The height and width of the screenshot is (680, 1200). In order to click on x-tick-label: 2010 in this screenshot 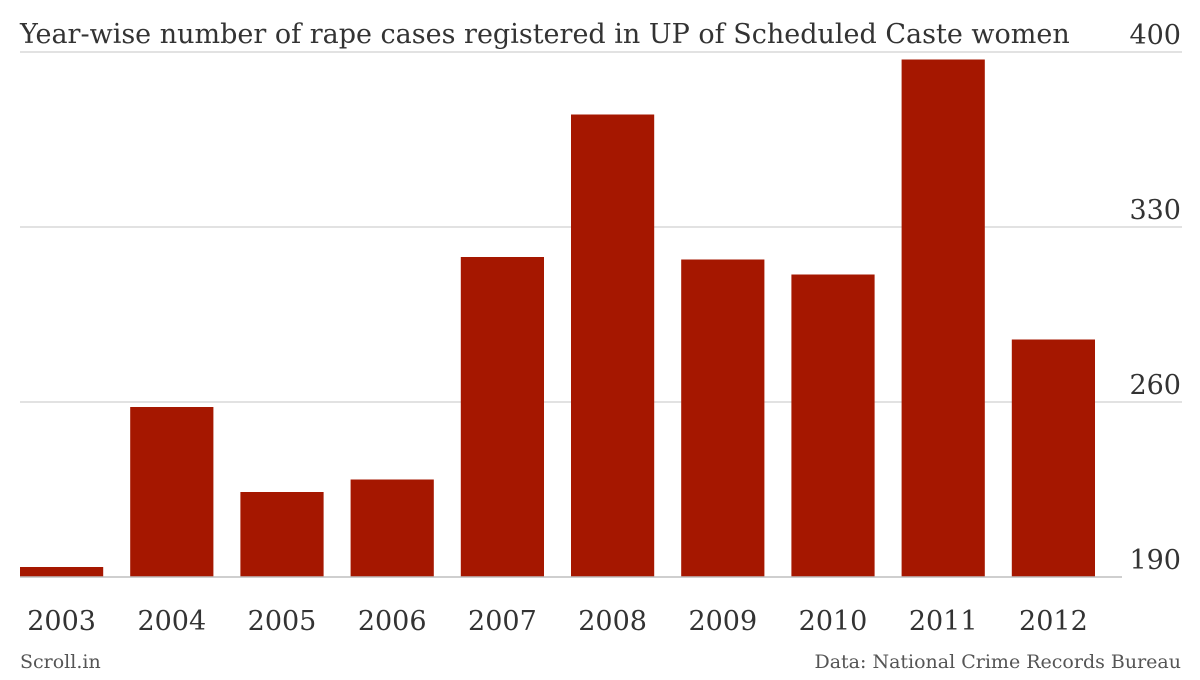, I will do `click(833, 621)`.